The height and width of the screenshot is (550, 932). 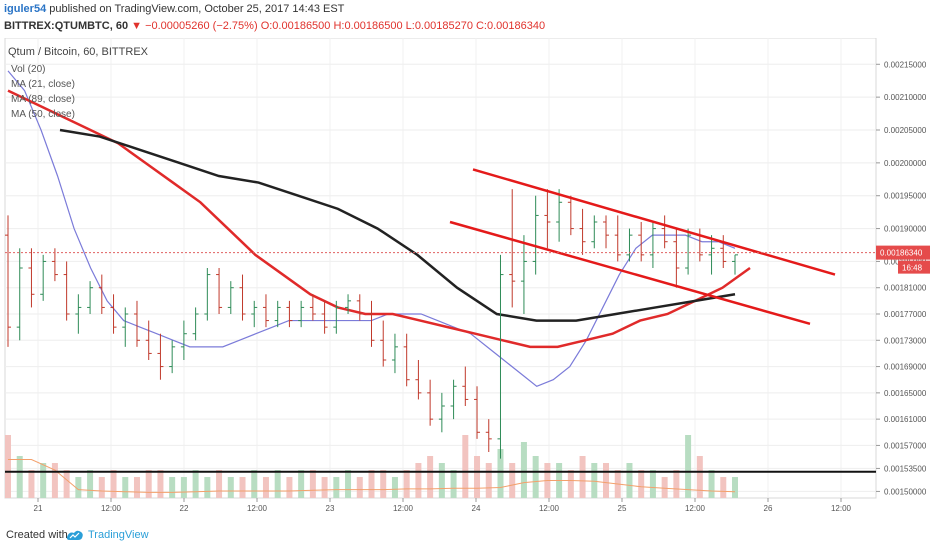 What do you see at coordinates (118, 535) in the screenshot?
I see `tradingview-brand-link: TradingView` at bounding box center [118, 535].